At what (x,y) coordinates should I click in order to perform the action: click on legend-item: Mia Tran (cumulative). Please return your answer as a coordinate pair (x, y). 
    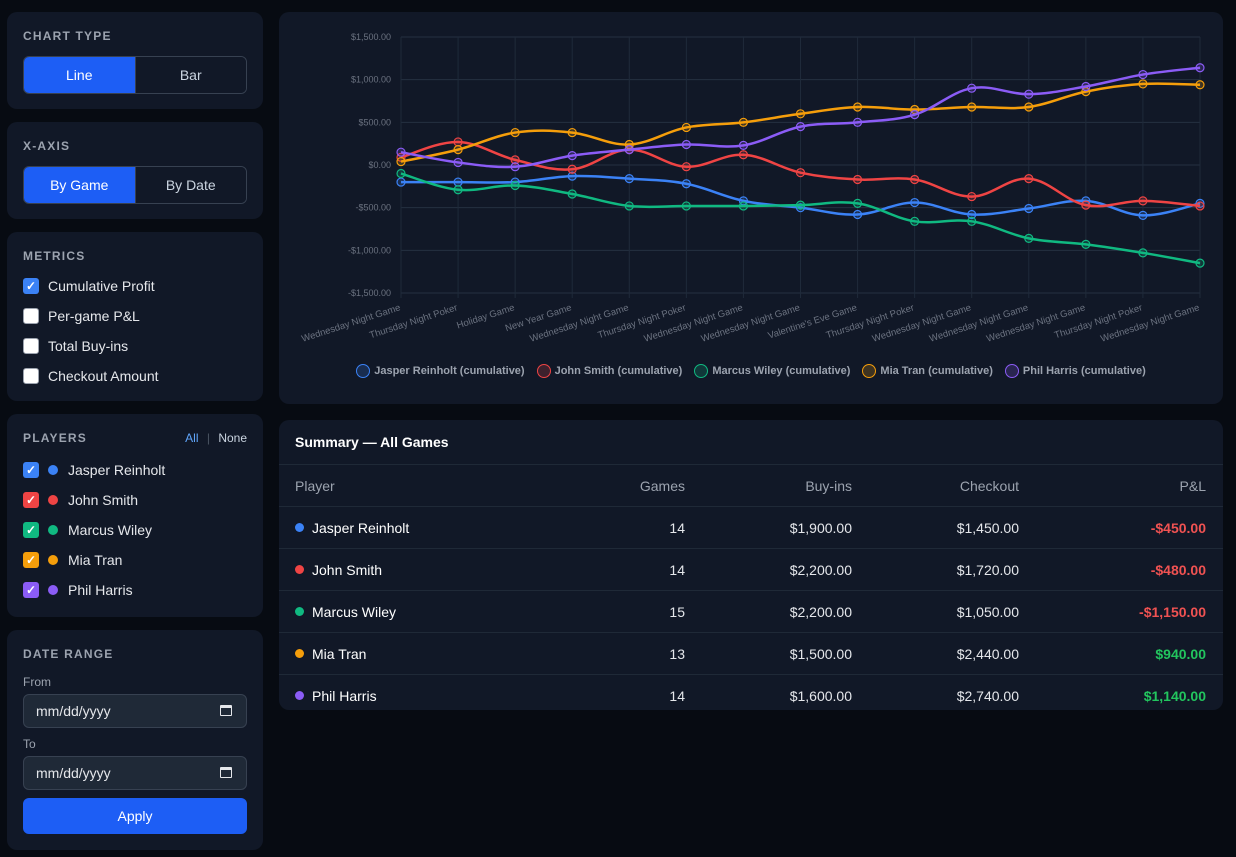
    Looking at the image, I should click on (927, 371).